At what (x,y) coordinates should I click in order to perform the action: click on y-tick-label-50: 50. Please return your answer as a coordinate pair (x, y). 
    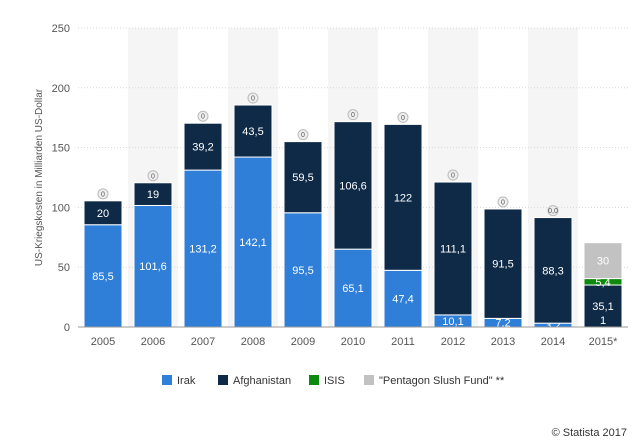
    Looking at the image, I should click on (64, 268).